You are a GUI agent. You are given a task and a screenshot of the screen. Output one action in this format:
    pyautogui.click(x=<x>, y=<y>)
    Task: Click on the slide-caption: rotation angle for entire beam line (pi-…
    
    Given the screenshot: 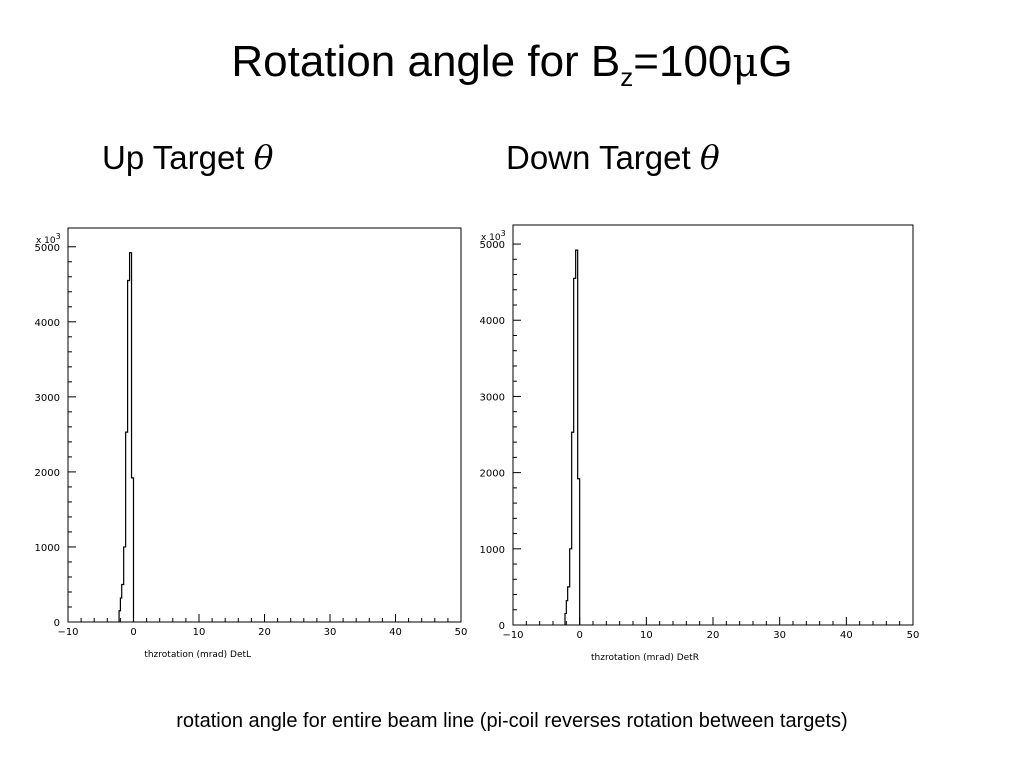 What is the action you would take?
    pyautogui.click(x=512, y=721)
    